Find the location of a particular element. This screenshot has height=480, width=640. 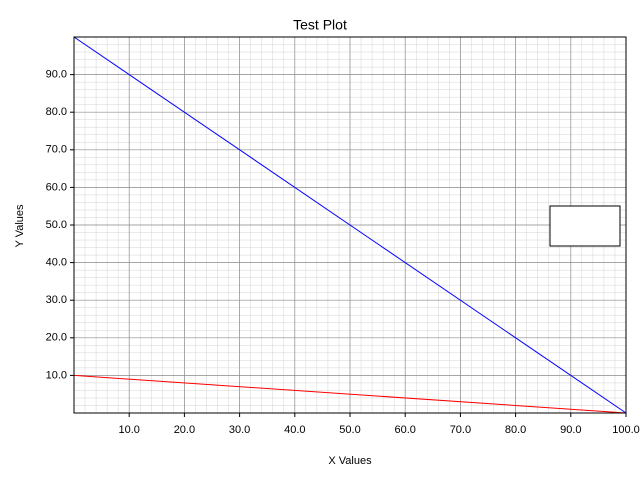

x-axis-label: X Values is located at coordinates (350, 461).